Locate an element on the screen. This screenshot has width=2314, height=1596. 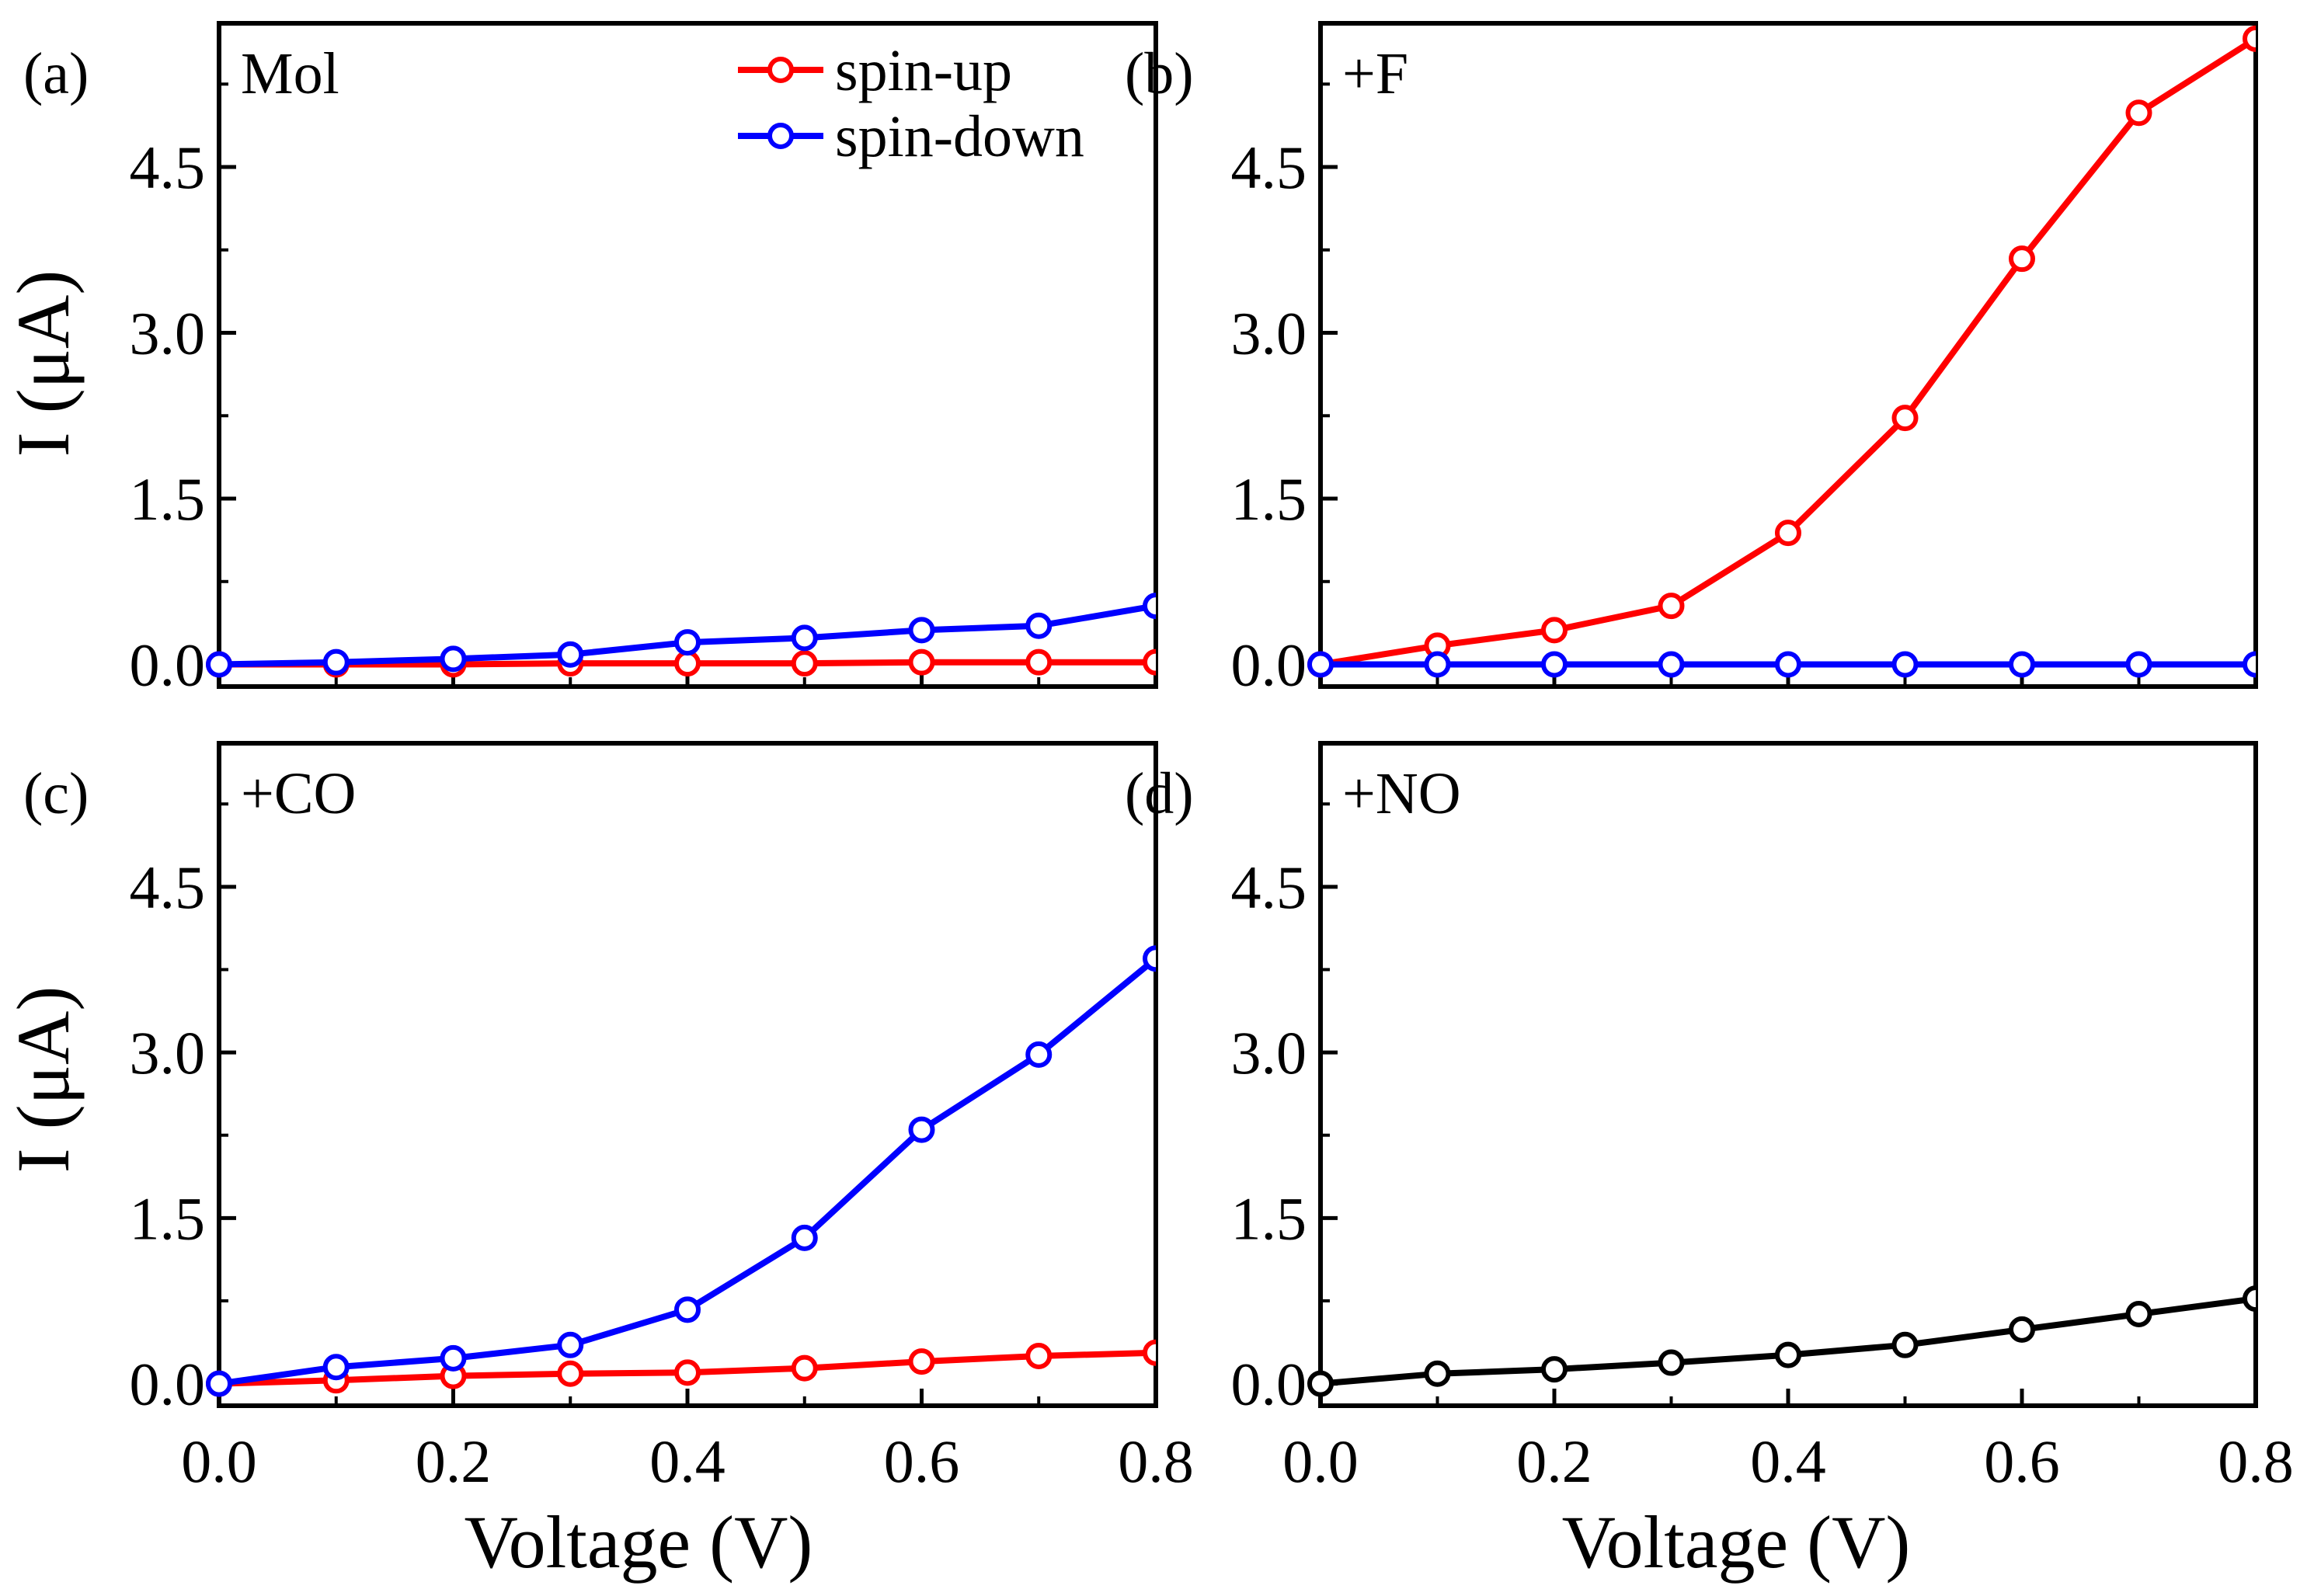
panel-letter-b: (b) is located at coordinates (1159, 74).